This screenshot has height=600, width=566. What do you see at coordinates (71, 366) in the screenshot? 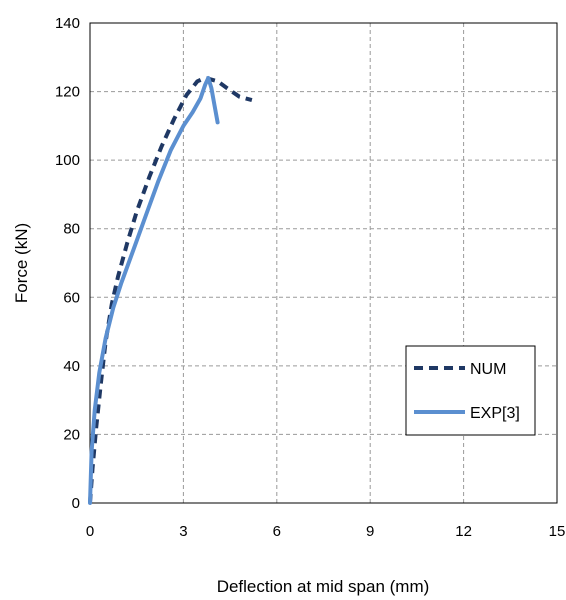
I see `y-tick-label: 40` at bounding box center [71, 366].